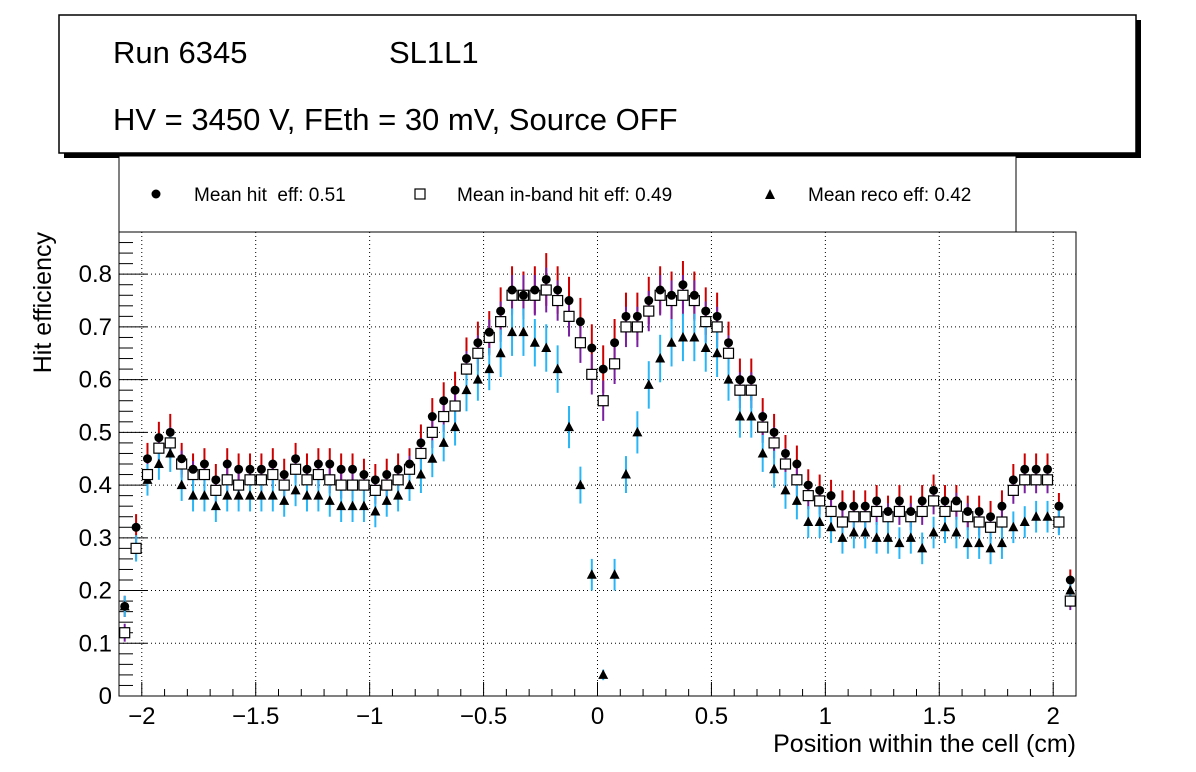 This screenshot has width=1196, height=772. I want to click on run-label: Run 6345, so click(180, 52).